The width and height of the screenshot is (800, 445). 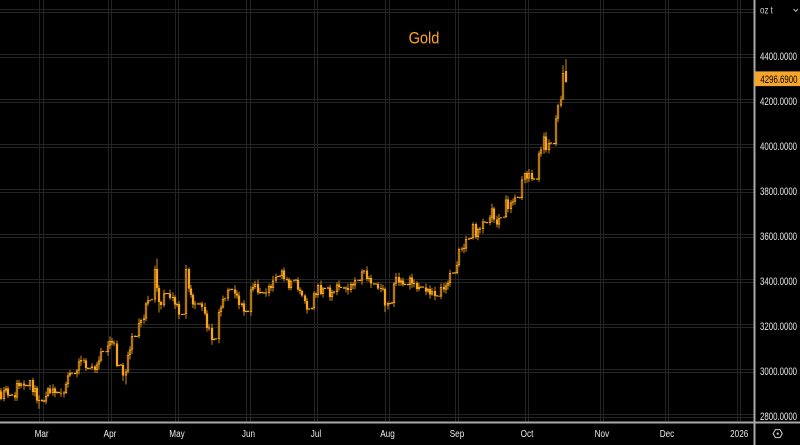 I want to click on svg-text: May, so click(x=177, y=433).